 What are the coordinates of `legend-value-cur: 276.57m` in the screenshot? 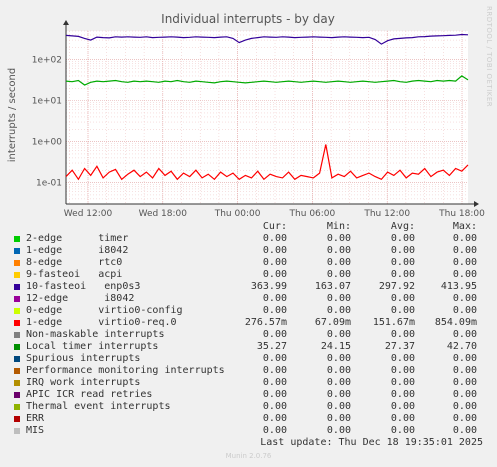 It's located at (265, 322).